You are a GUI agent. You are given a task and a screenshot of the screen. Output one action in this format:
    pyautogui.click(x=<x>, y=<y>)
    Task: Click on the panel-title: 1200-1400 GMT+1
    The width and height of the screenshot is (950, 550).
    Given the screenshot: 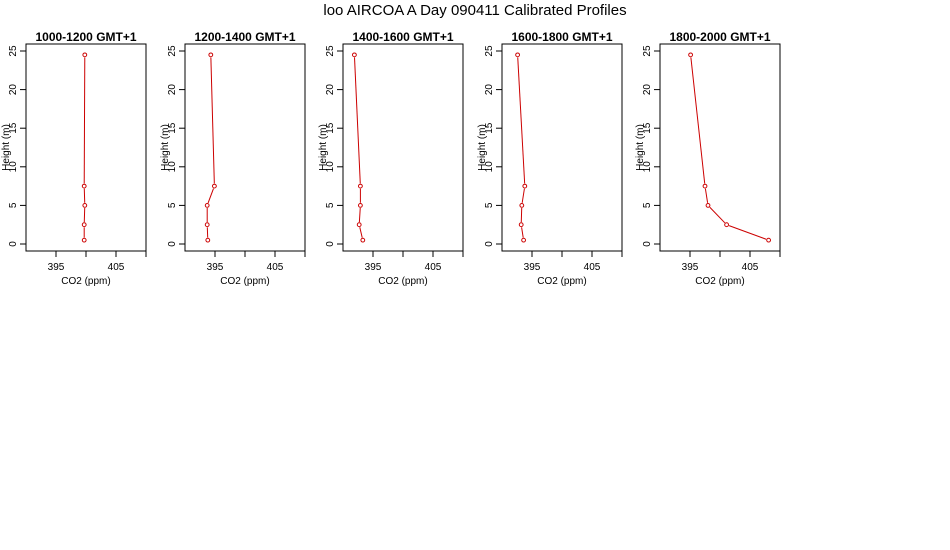 What is the action you would take?
    pyautogui.click(x=244, y=37)
    